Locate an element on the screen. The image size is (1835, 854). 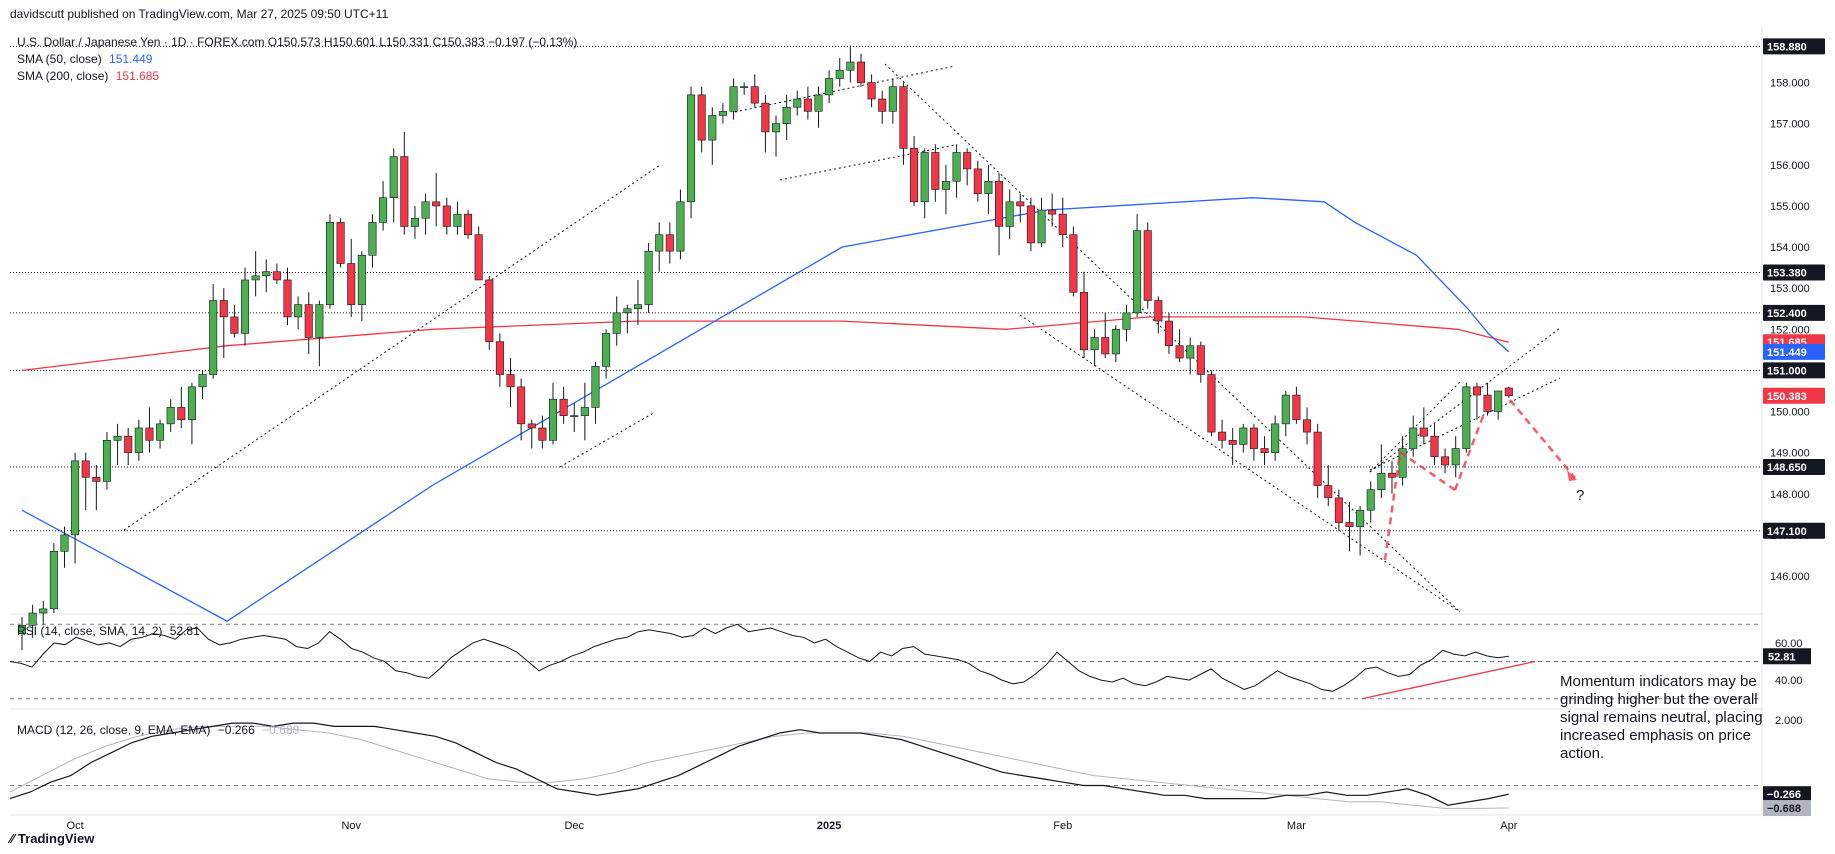
price-tick-label: 148.000 is located at coordinates (1790, 495).